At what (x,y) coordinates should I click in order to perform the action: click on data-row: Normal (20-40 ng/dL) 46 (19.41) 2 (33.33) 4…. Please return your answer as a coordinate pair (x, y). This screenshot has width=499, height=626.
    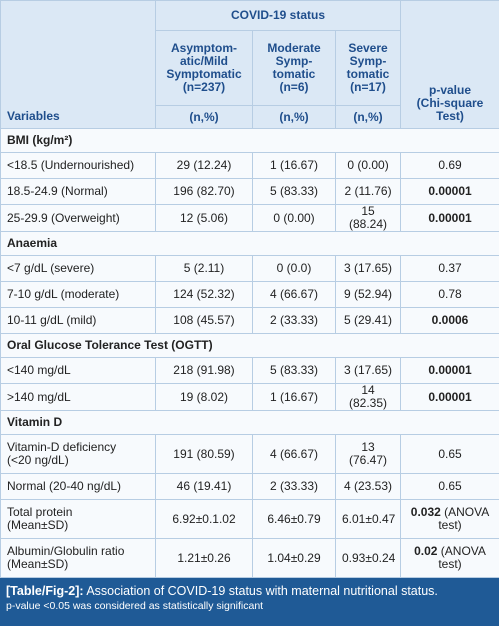
    Looking at the image, I should click on (249, 486).